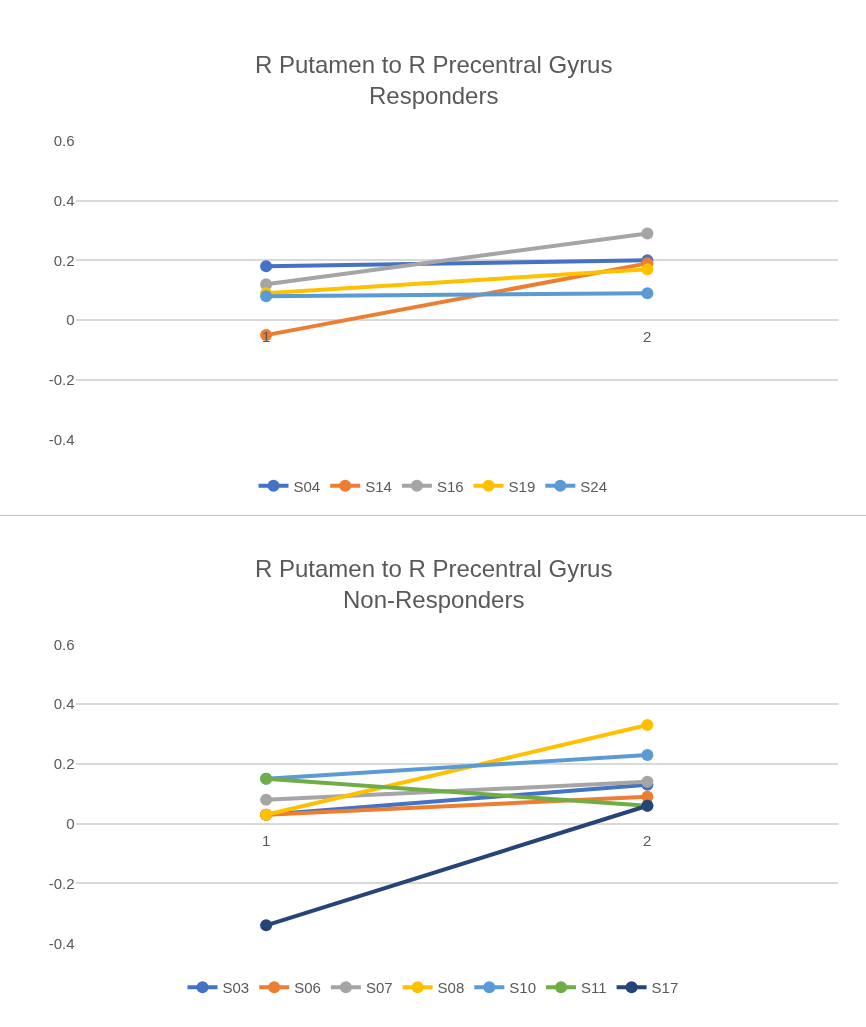 The image size is (866, 1027). I want to click on legend-label: S04, so click(307, 486).